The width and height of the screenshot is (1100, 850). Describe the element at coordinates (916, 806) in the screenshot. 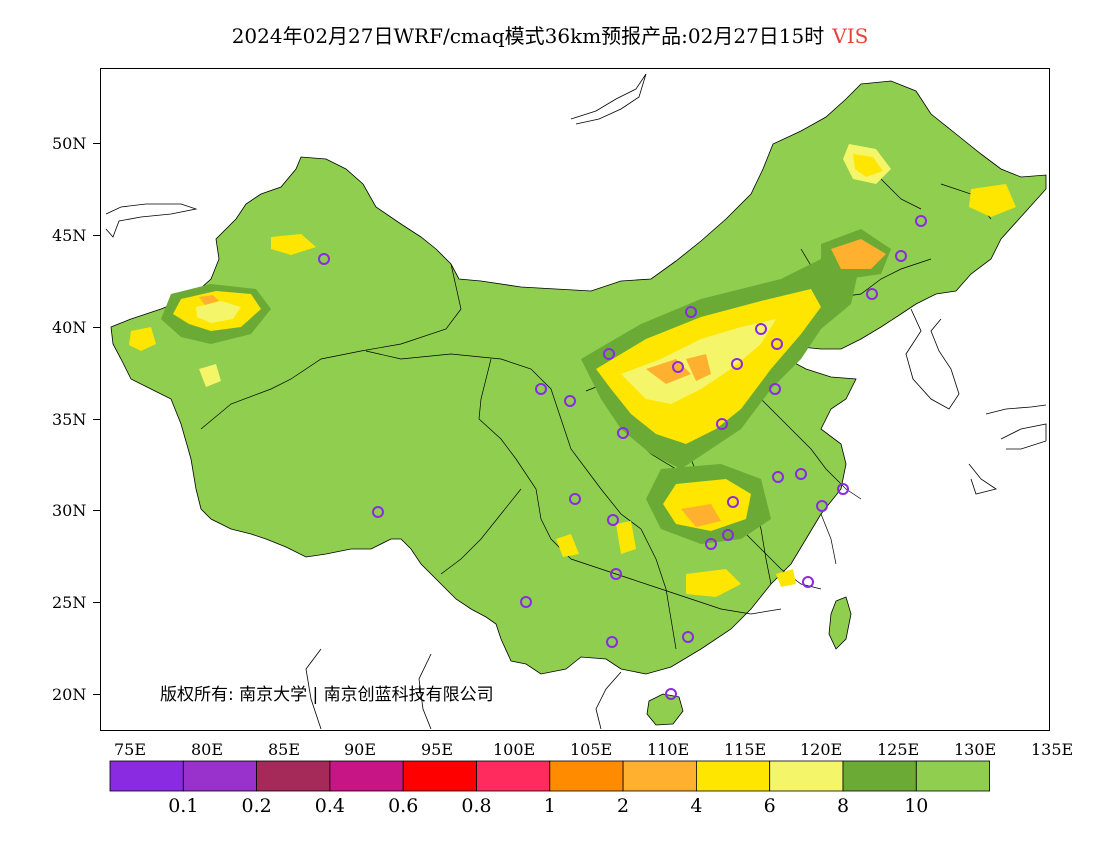

I see `colorbar-label: 10` at that location.